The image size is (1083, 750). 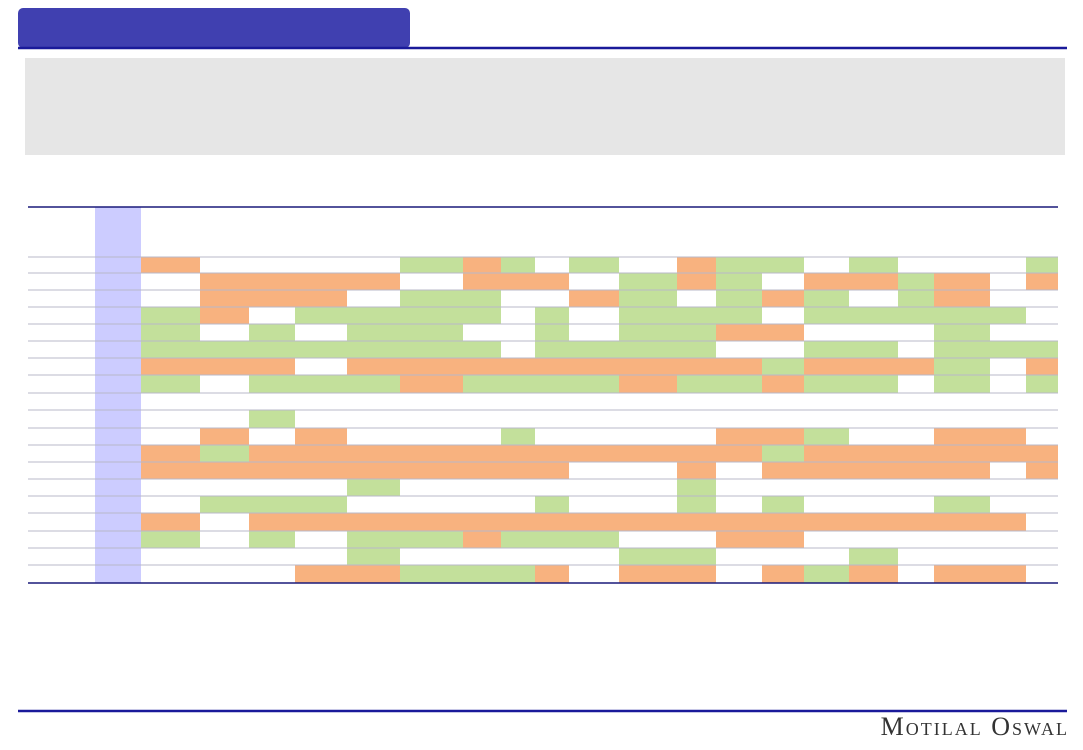 I want to click on highlight-column, so click(x=118, y=395).